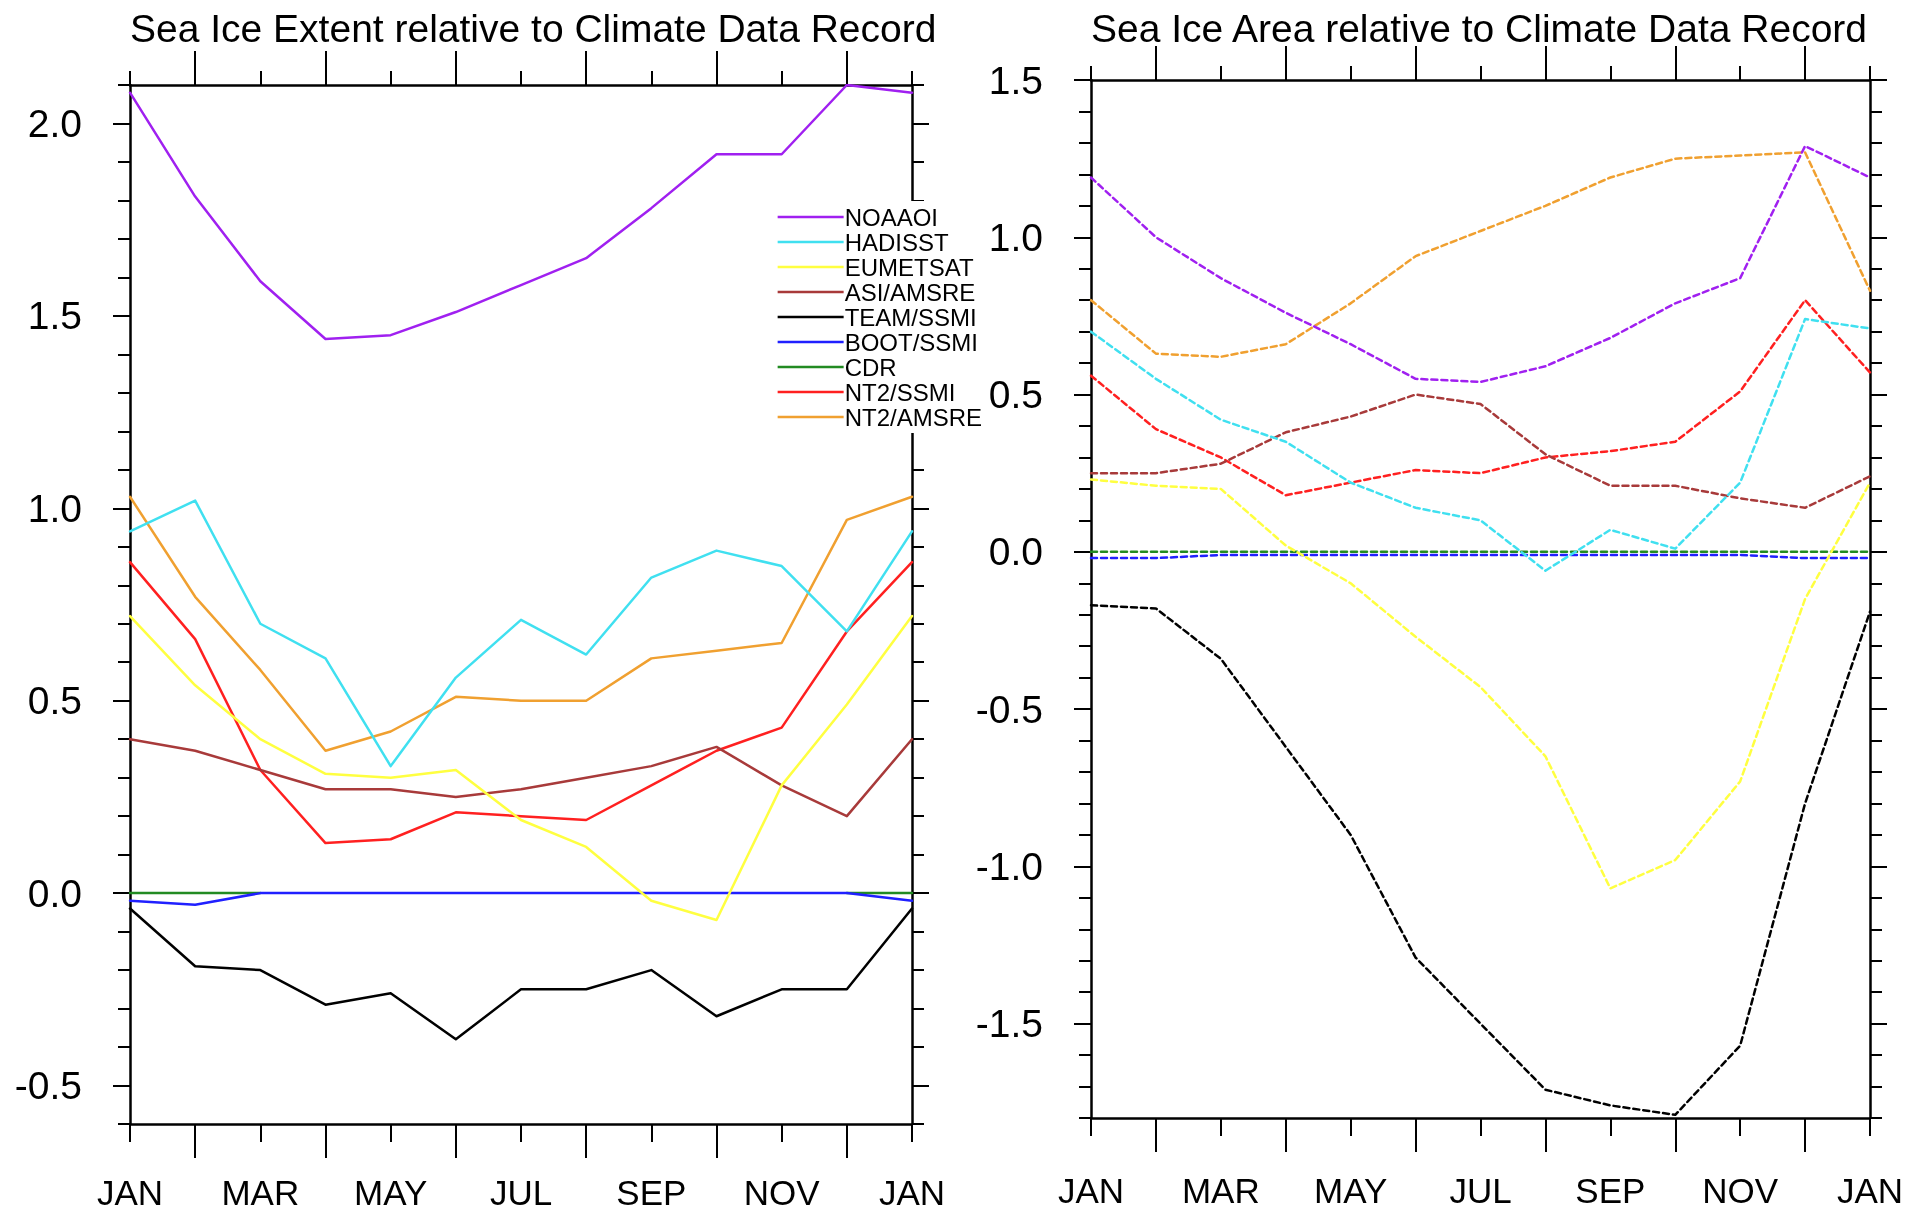 This screenshot has width=1907, height=1211. Describe the element at coordinates (1009, 866) in the screenshot. I see `y-tick-label: -1.0` at that location.